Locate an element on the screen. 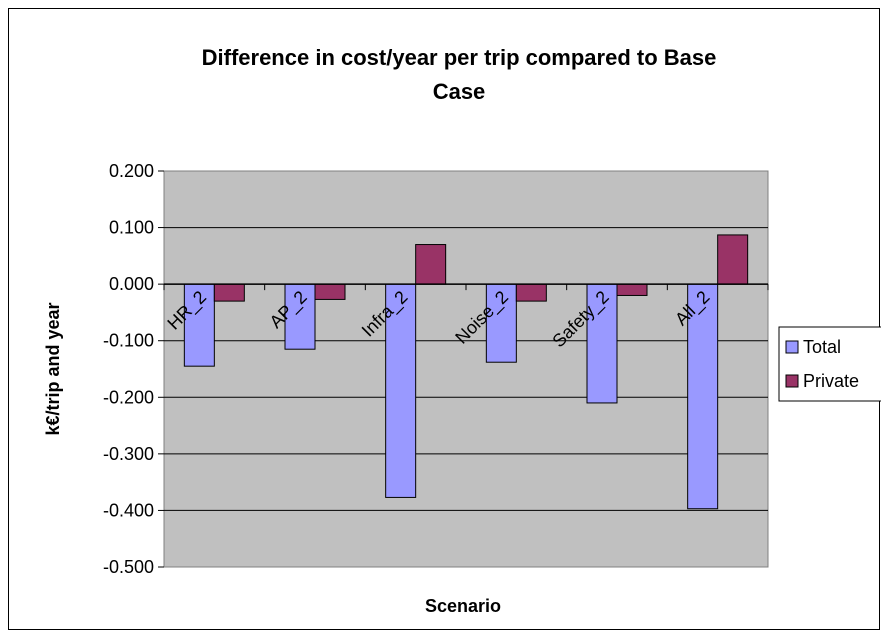 This screenshot has height=639, width=892. legend-box is located at coordinates (829, 364).